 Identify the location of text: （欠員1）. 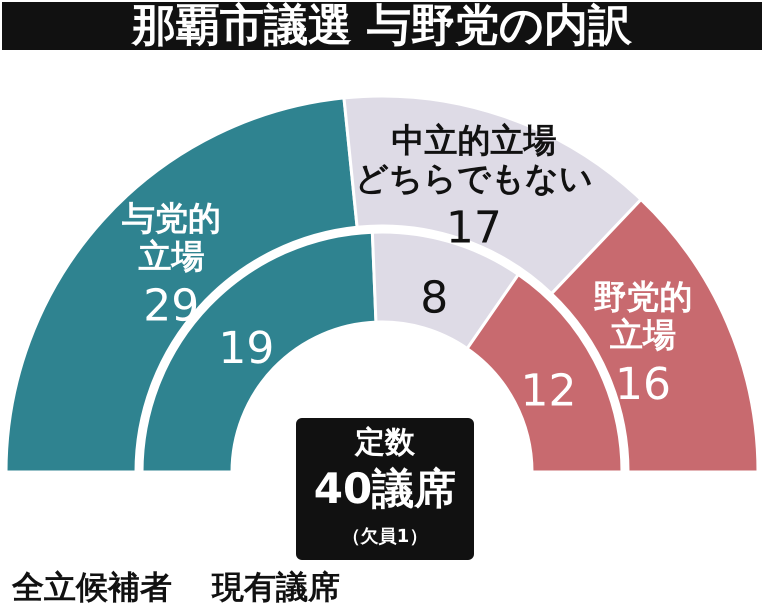
(385, 536).